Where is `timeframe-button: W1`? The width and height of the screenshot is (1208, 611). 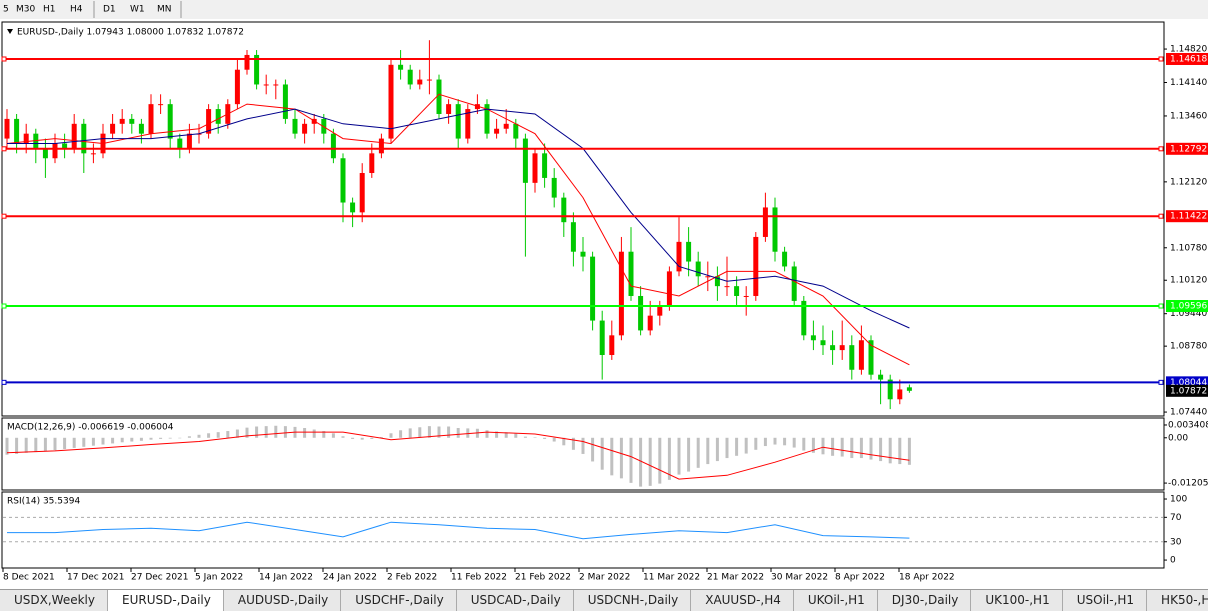
timeframe-button: W1 is located at coordinates (137, 10).